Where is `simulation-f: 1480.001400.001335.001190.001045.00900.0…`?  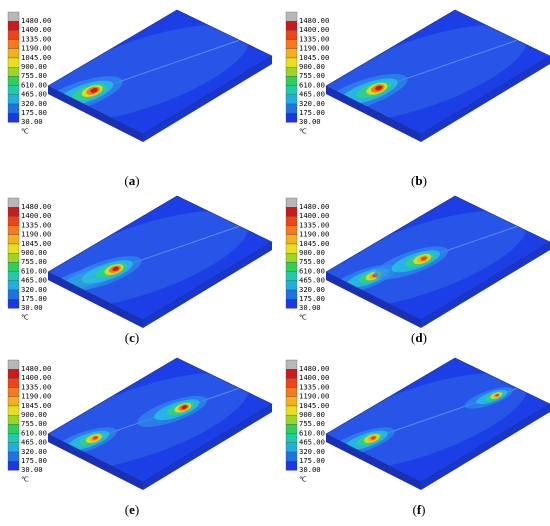
simulation-f: 1480.001400.001335.001190.001045.00900.0… is located at coordinates (417, 423).